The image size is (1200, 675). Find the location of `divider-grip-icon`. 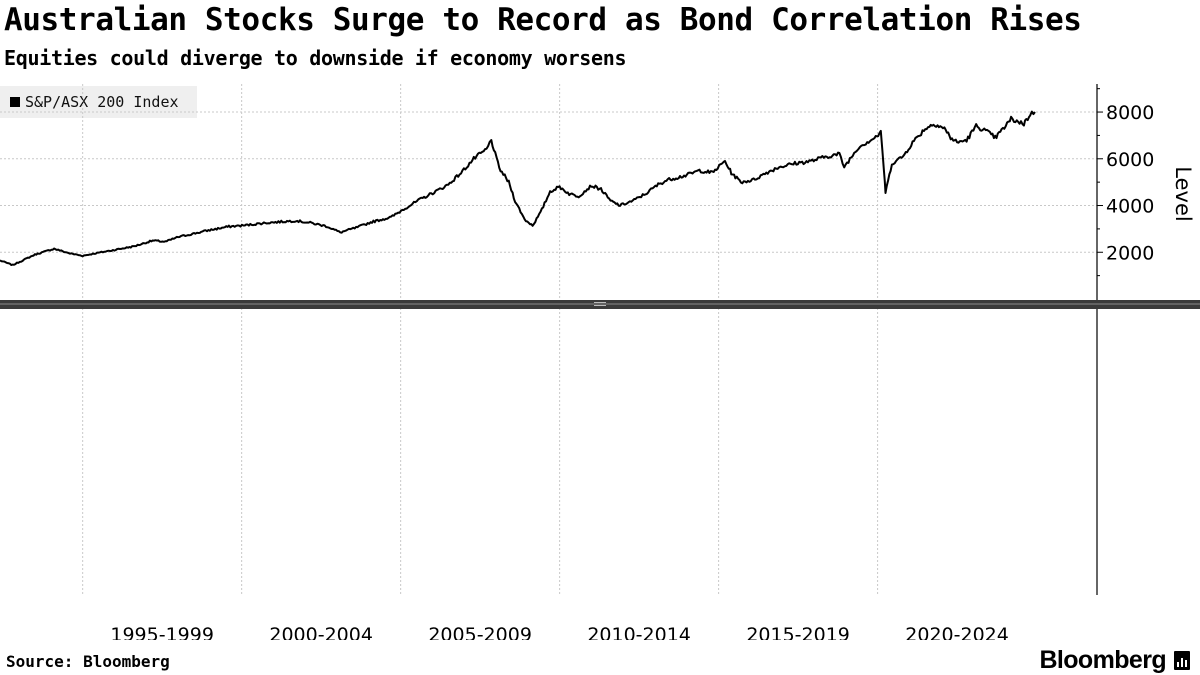

divider-grip-icon is located at coordinates (600, 304).